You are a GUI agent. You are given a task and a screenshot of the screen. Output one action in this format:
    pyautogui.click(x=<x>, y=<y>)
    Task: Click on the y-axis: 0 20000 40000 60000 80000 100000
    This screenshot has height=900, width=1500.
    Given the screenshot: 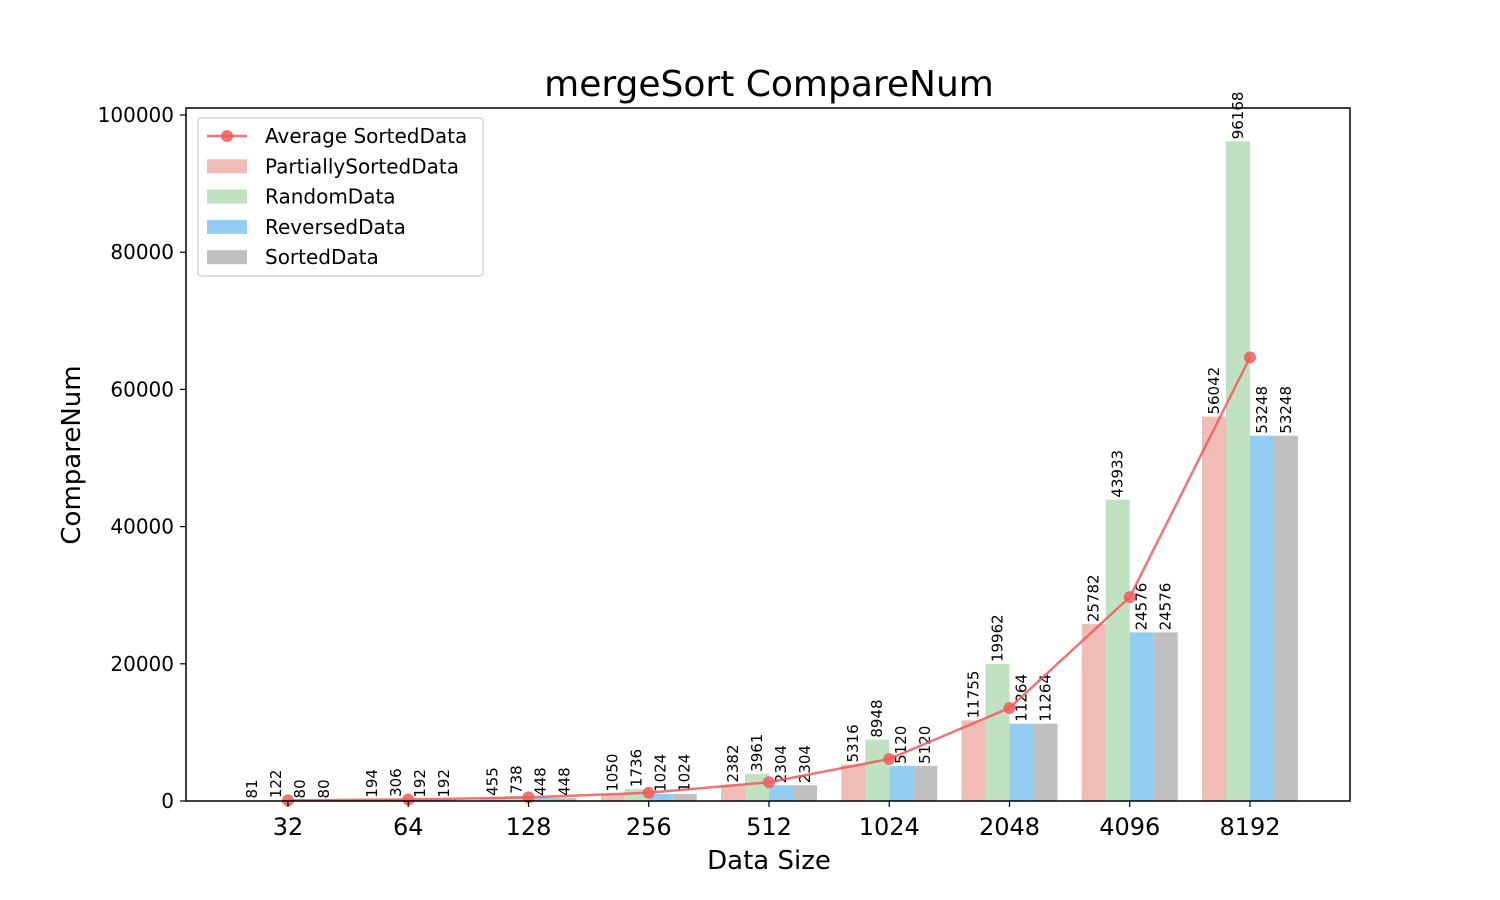 What is the action you would take?
    pyautogui.click(x=142, y=458)
    